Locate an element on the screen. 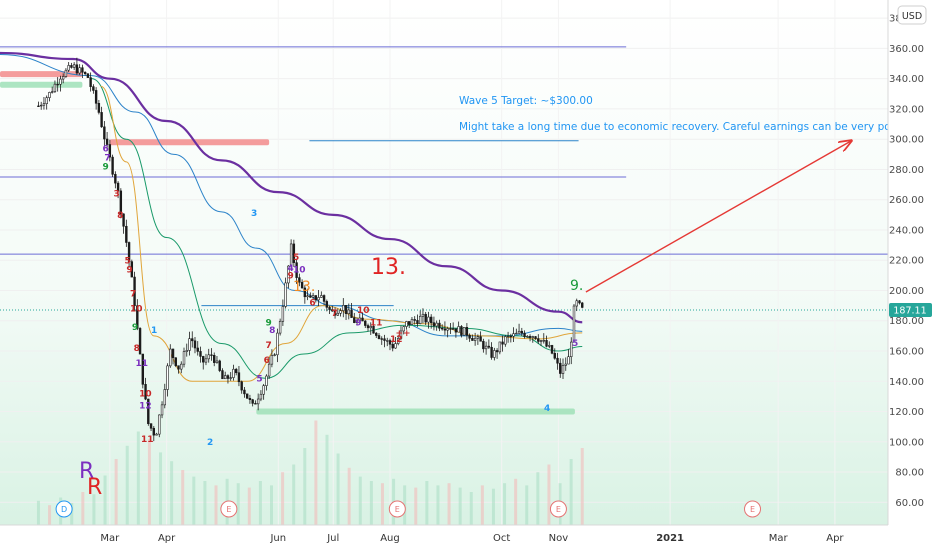  y-tick-label: 360.00 is located at coordinates (906, 49).